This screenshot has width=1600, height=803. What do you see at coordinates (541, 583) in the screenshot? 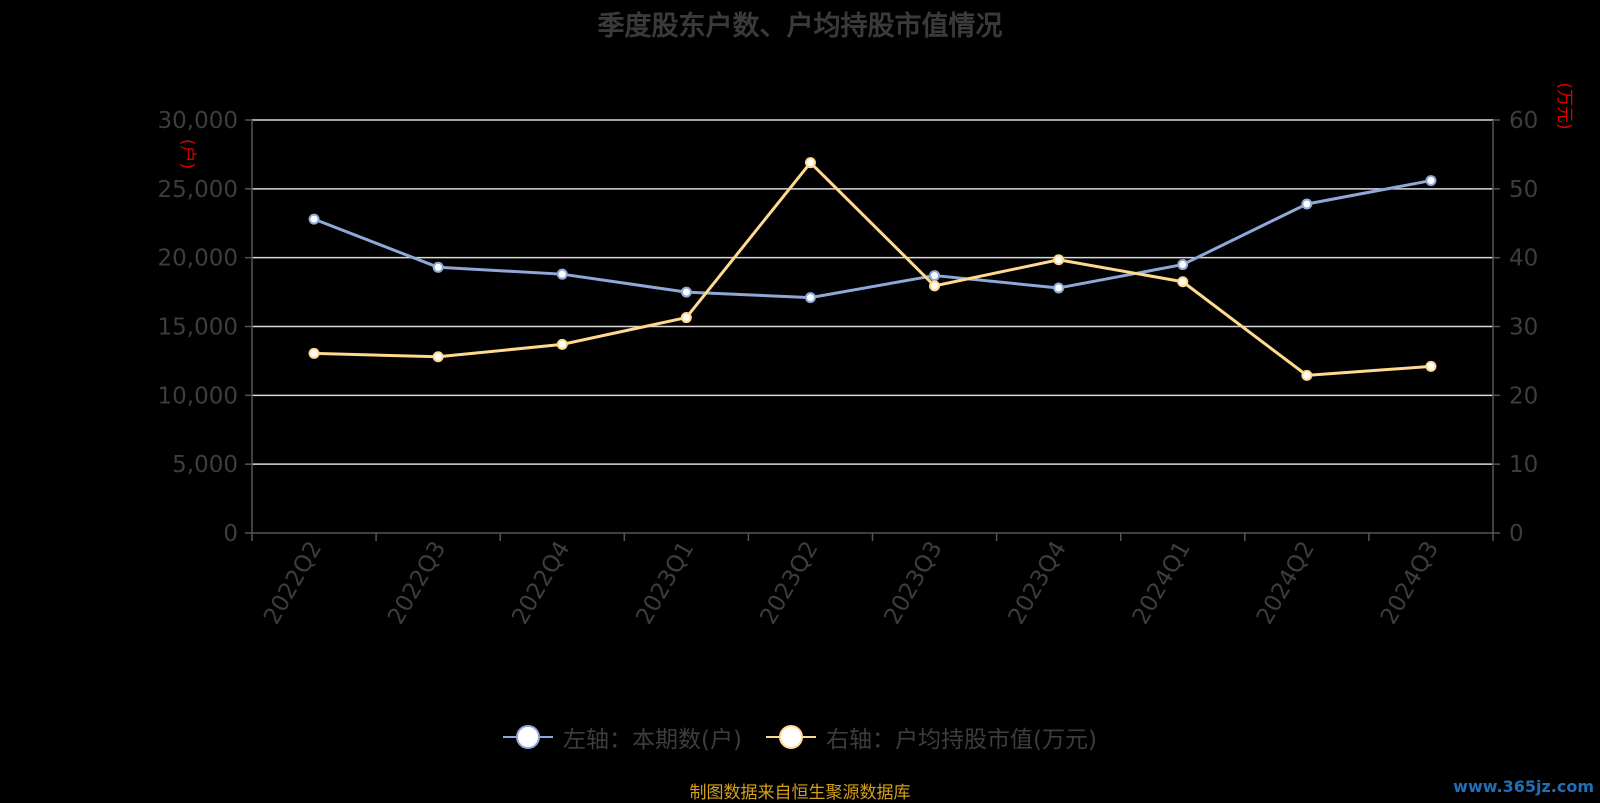
I see `x-axis-category-label: 2022Q4` at bounding box center [541, 583].